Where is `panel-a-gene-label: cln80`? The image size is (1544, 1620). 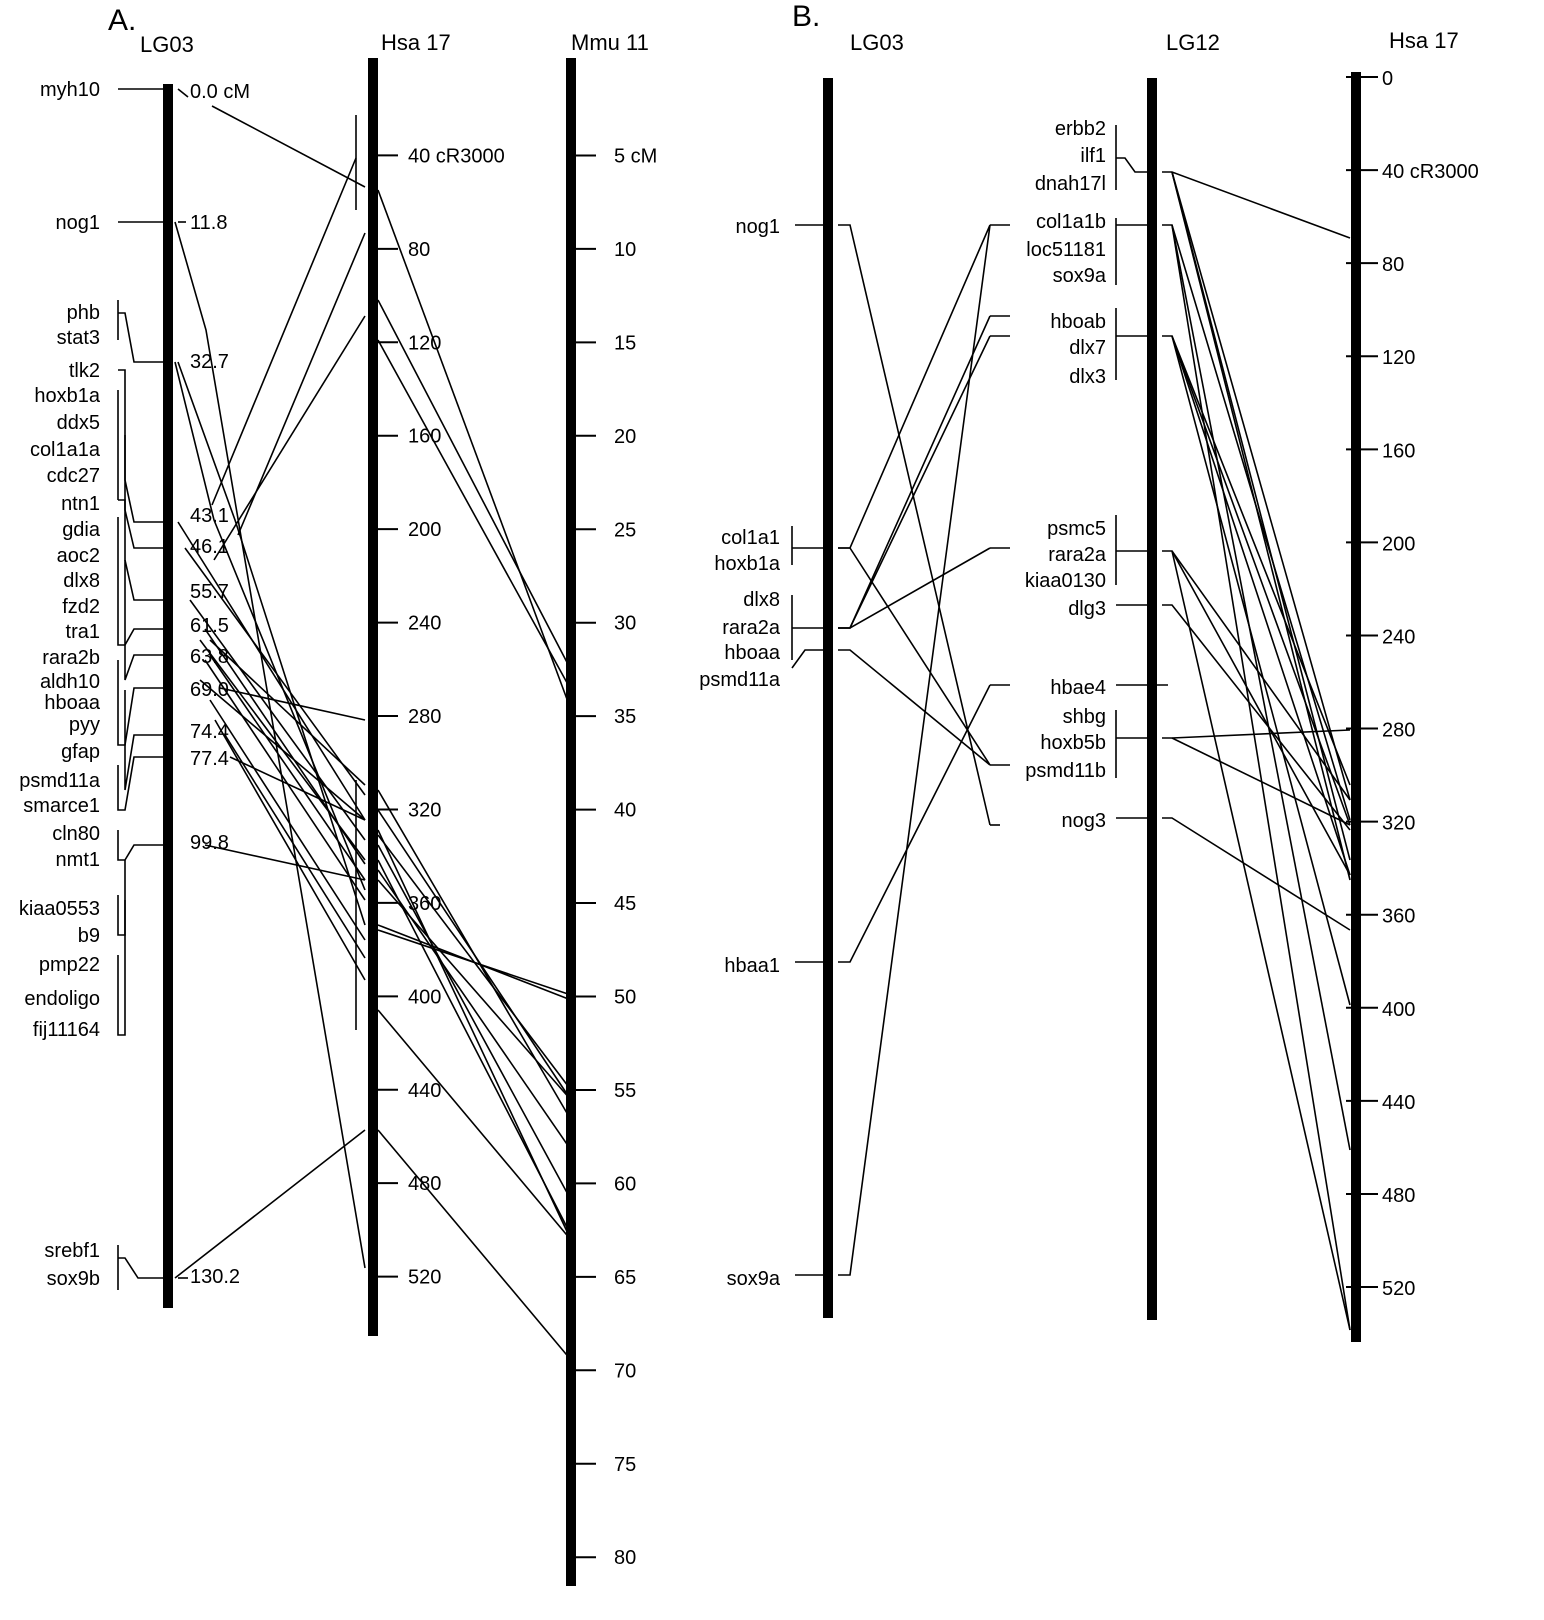
panel-a-gene-label: cln80 is located at coordinates (76, 834).